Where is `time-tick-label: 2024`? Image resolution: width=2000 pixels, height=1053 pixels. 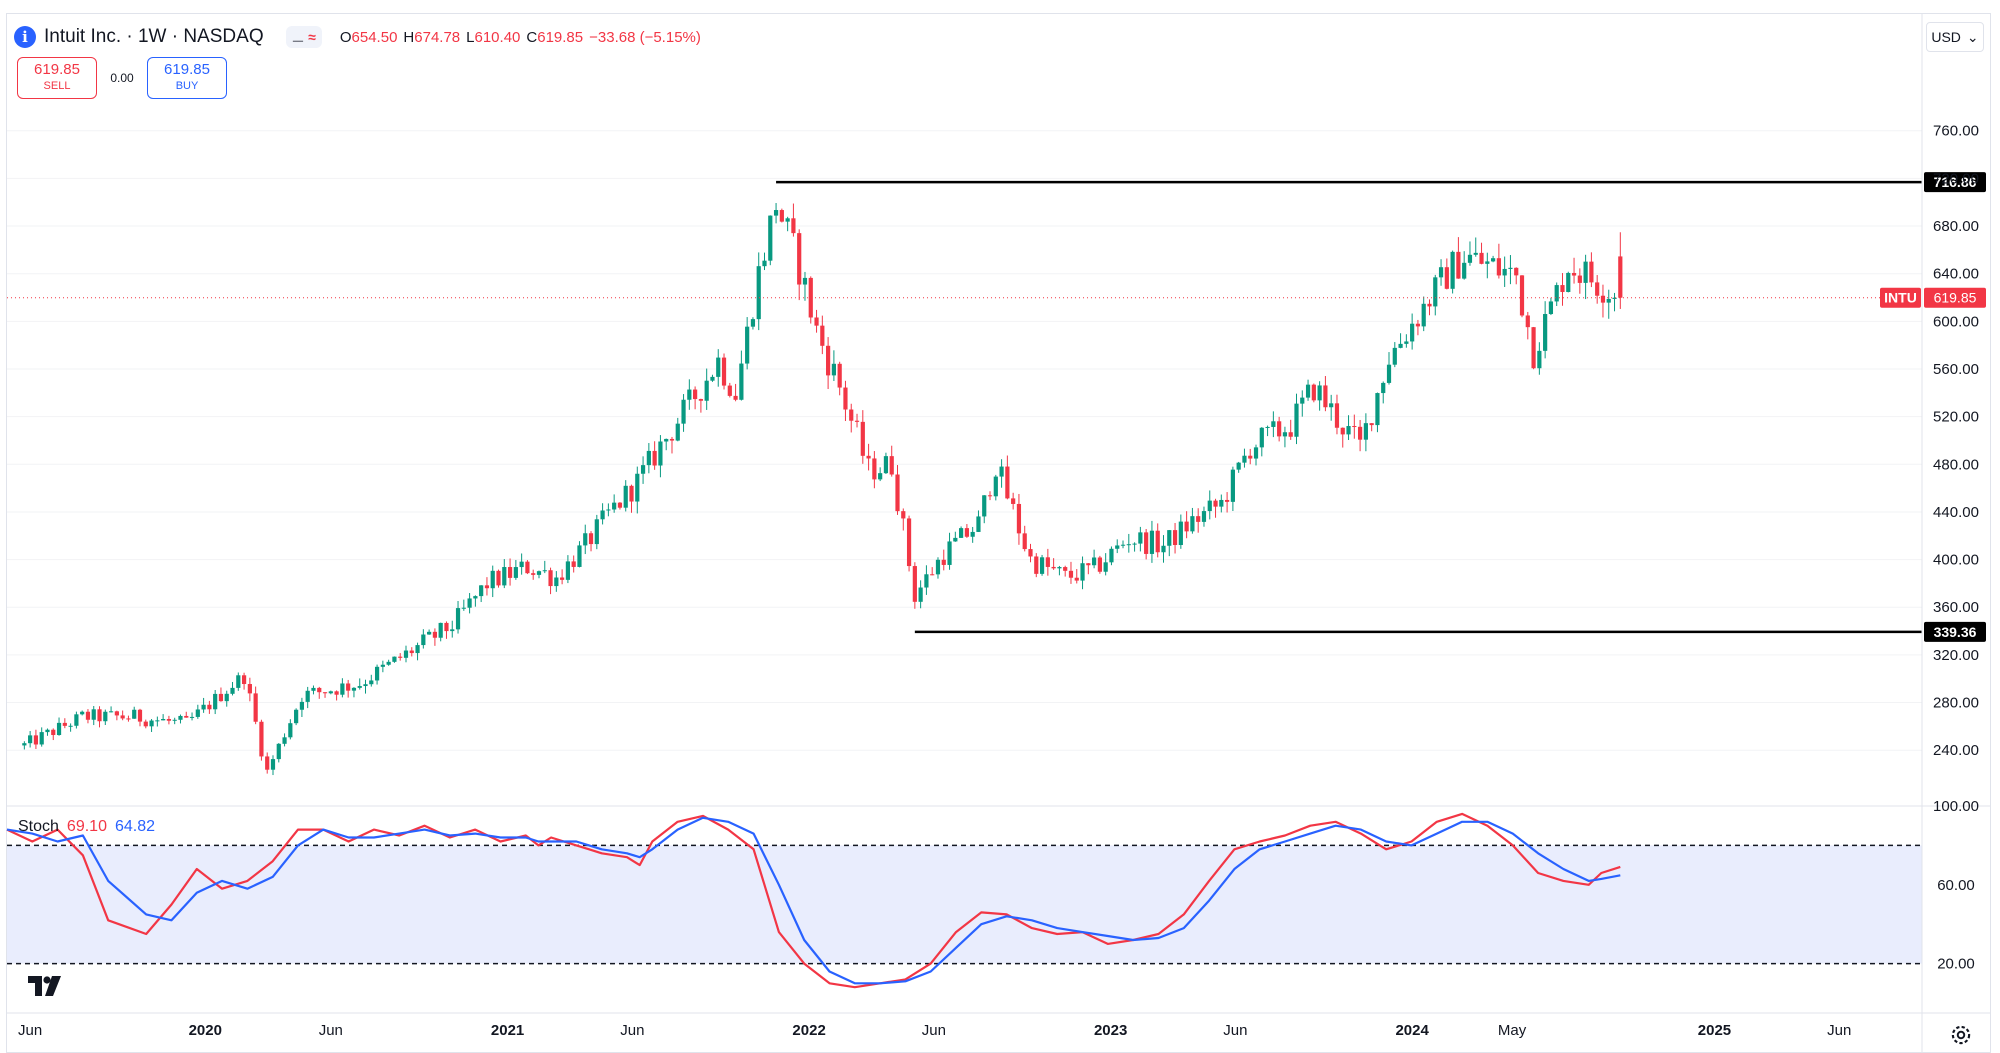
time-tick-label: 2024 is located at coordinates (1412, 1030).